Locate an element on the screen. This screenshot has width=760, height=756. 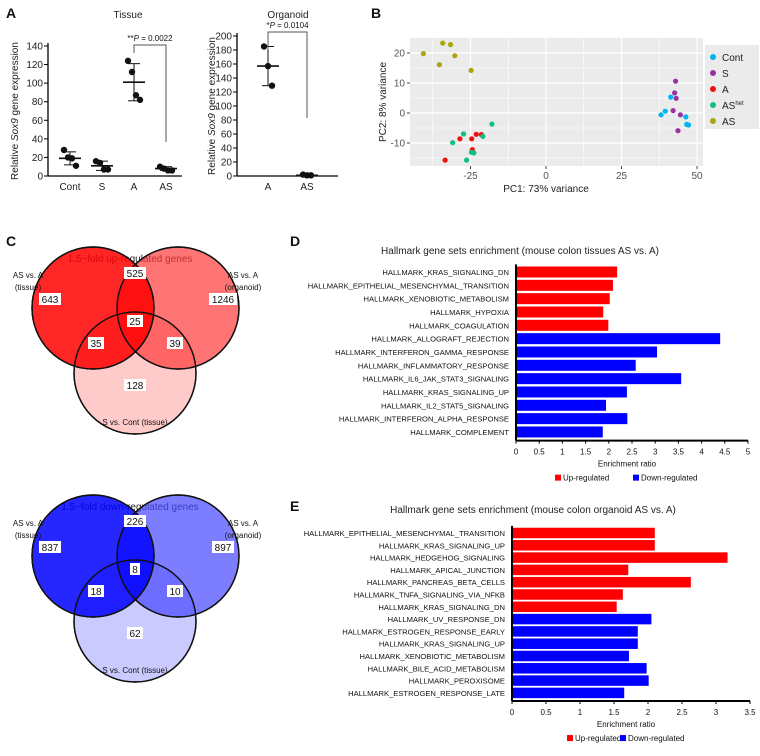
legend-label: S is located at coordinates (725, 74).